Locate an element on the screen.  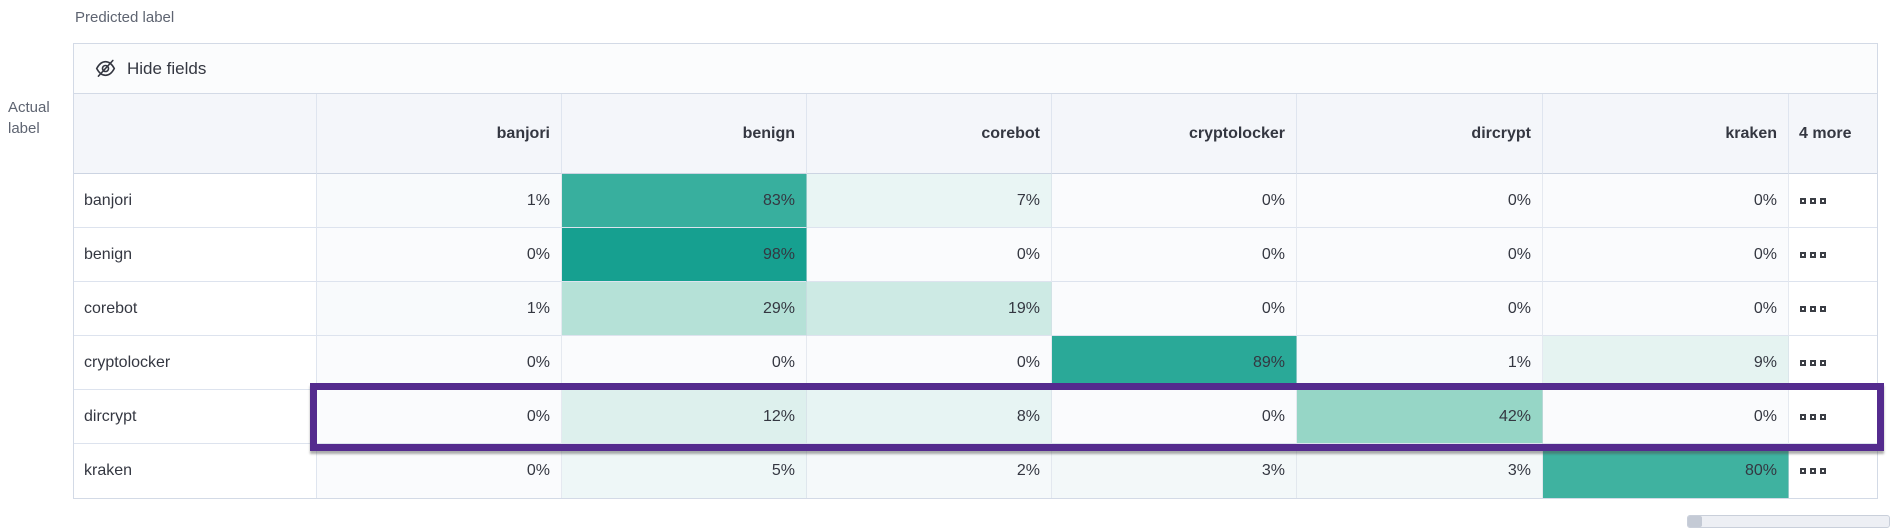
cell-kraken-kraken: 80% is located at coordinates (1666, 471).